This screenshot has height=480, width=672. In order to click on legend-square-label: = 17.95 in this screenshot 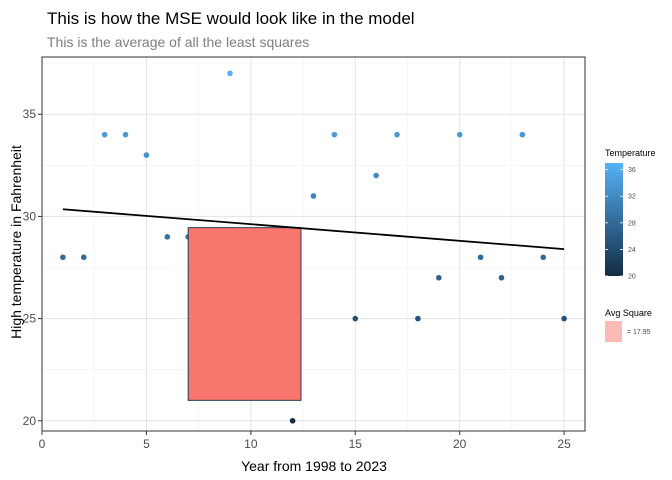, I will do `click(639, 332)`.